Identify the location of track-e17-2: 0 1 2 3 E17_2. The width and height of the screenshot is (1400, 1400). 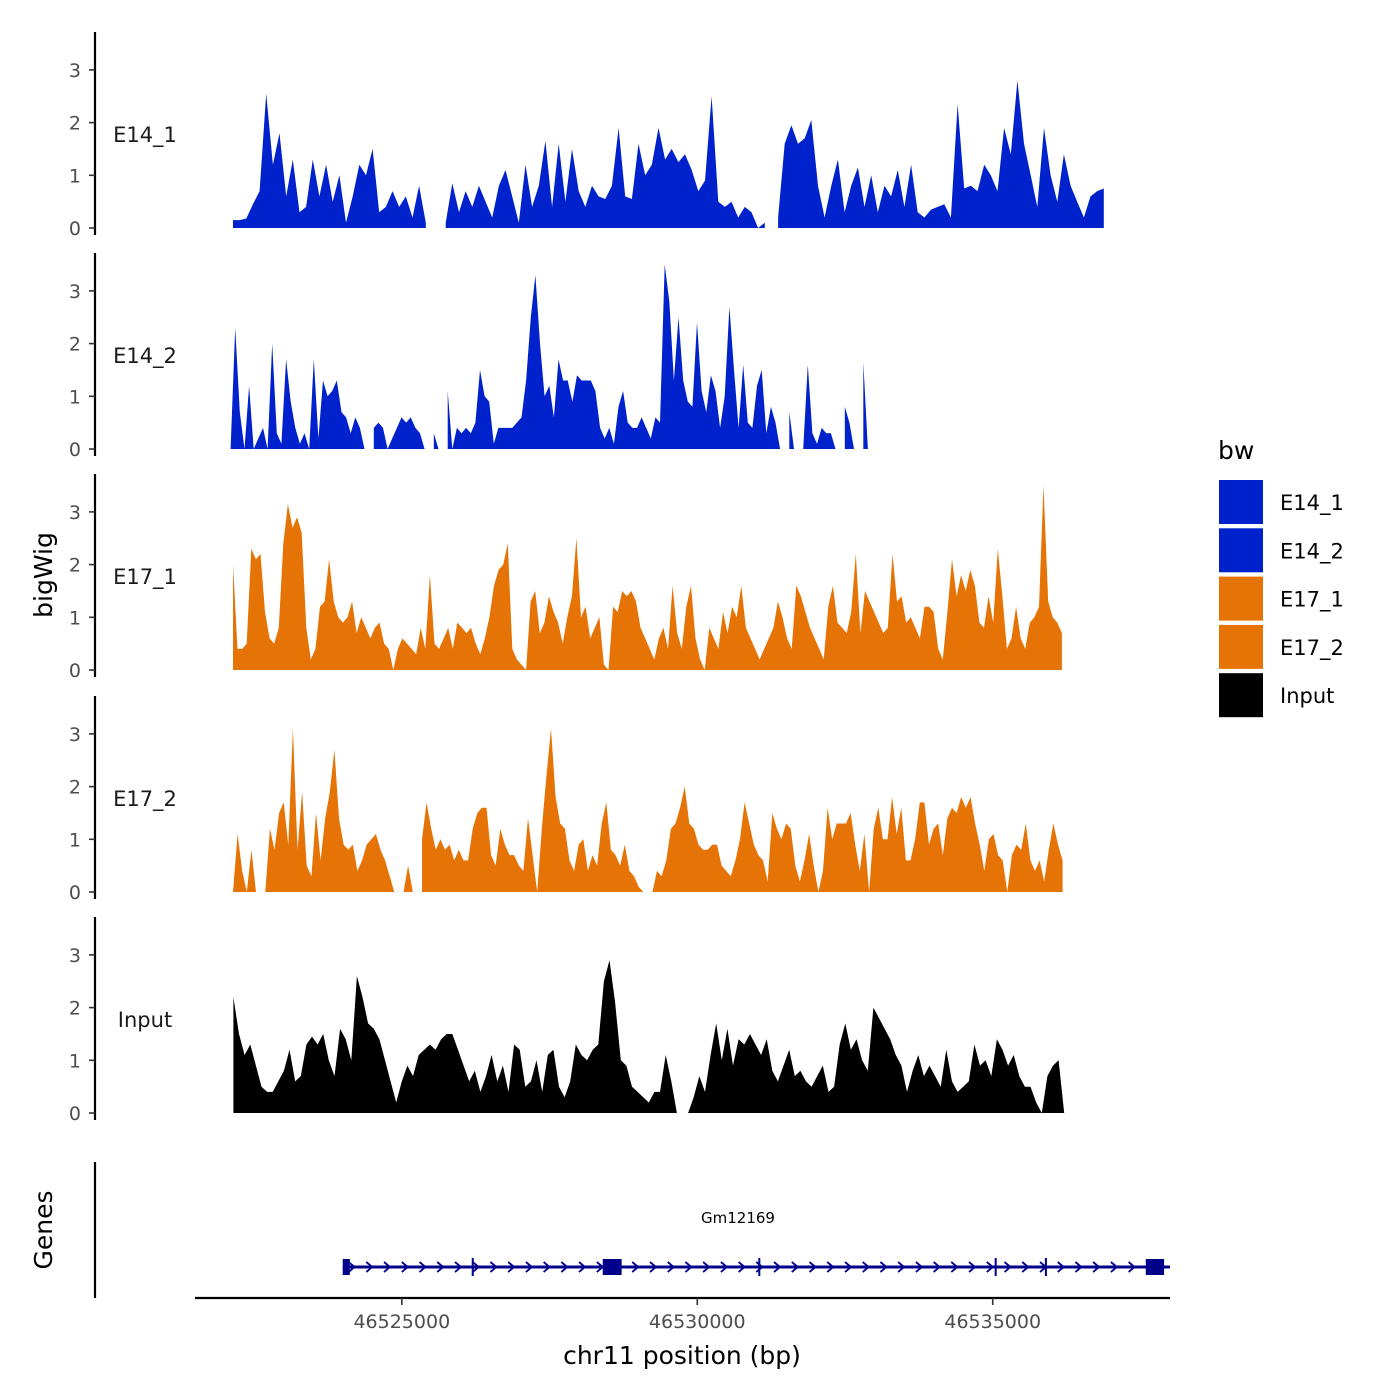
(566, 800).